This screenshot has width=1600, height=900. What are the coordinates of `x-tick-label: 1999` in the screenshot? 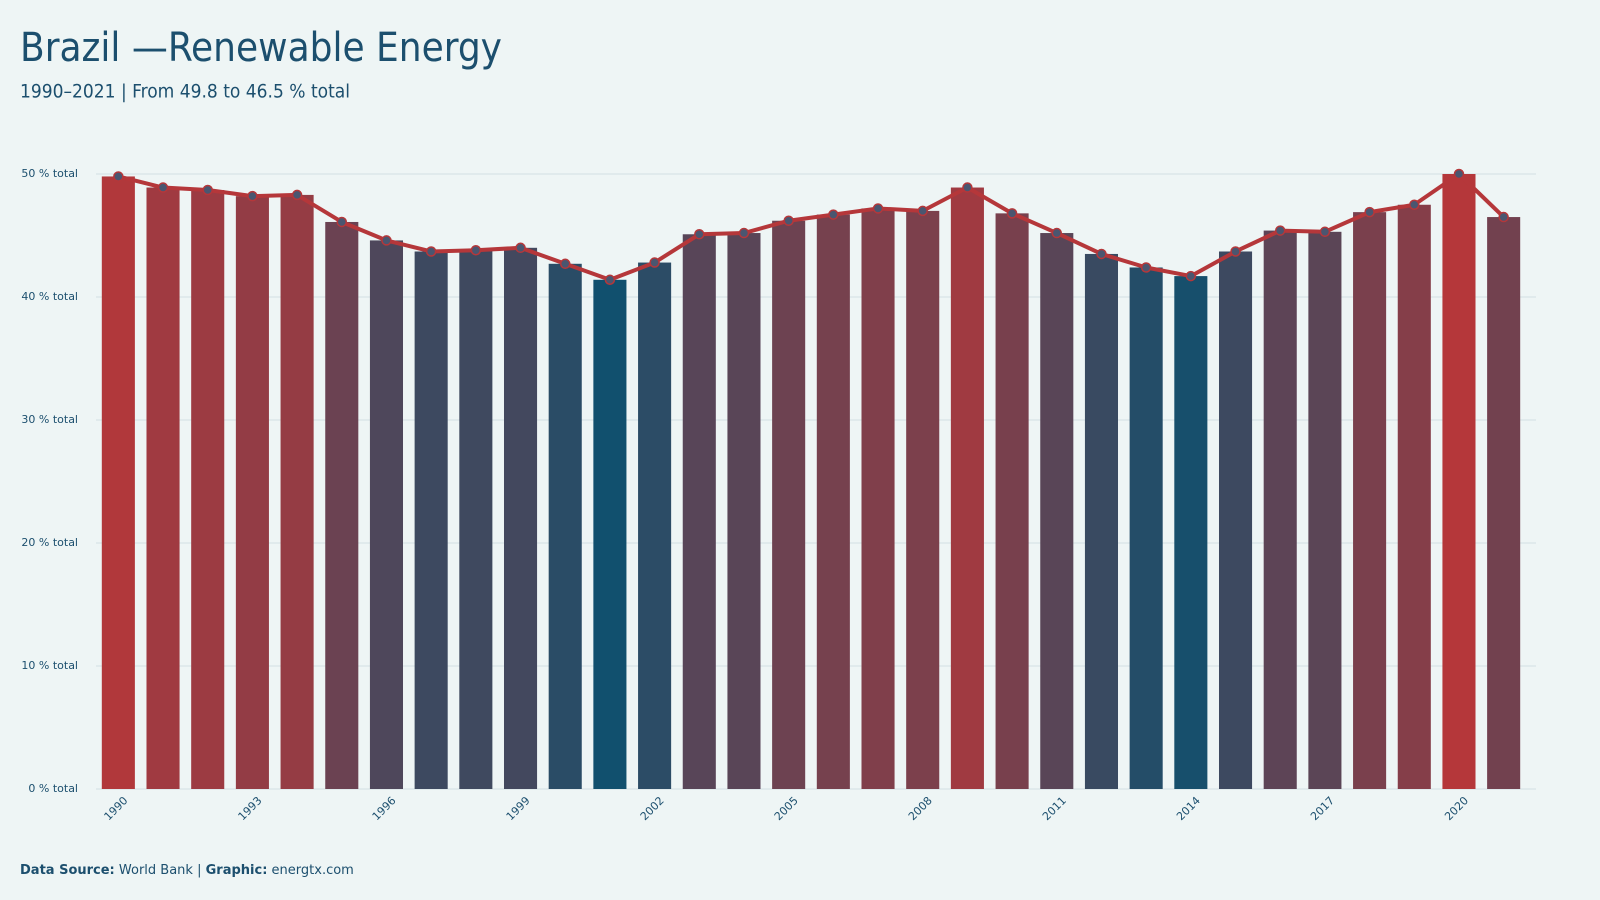 It's located at (518, 808).